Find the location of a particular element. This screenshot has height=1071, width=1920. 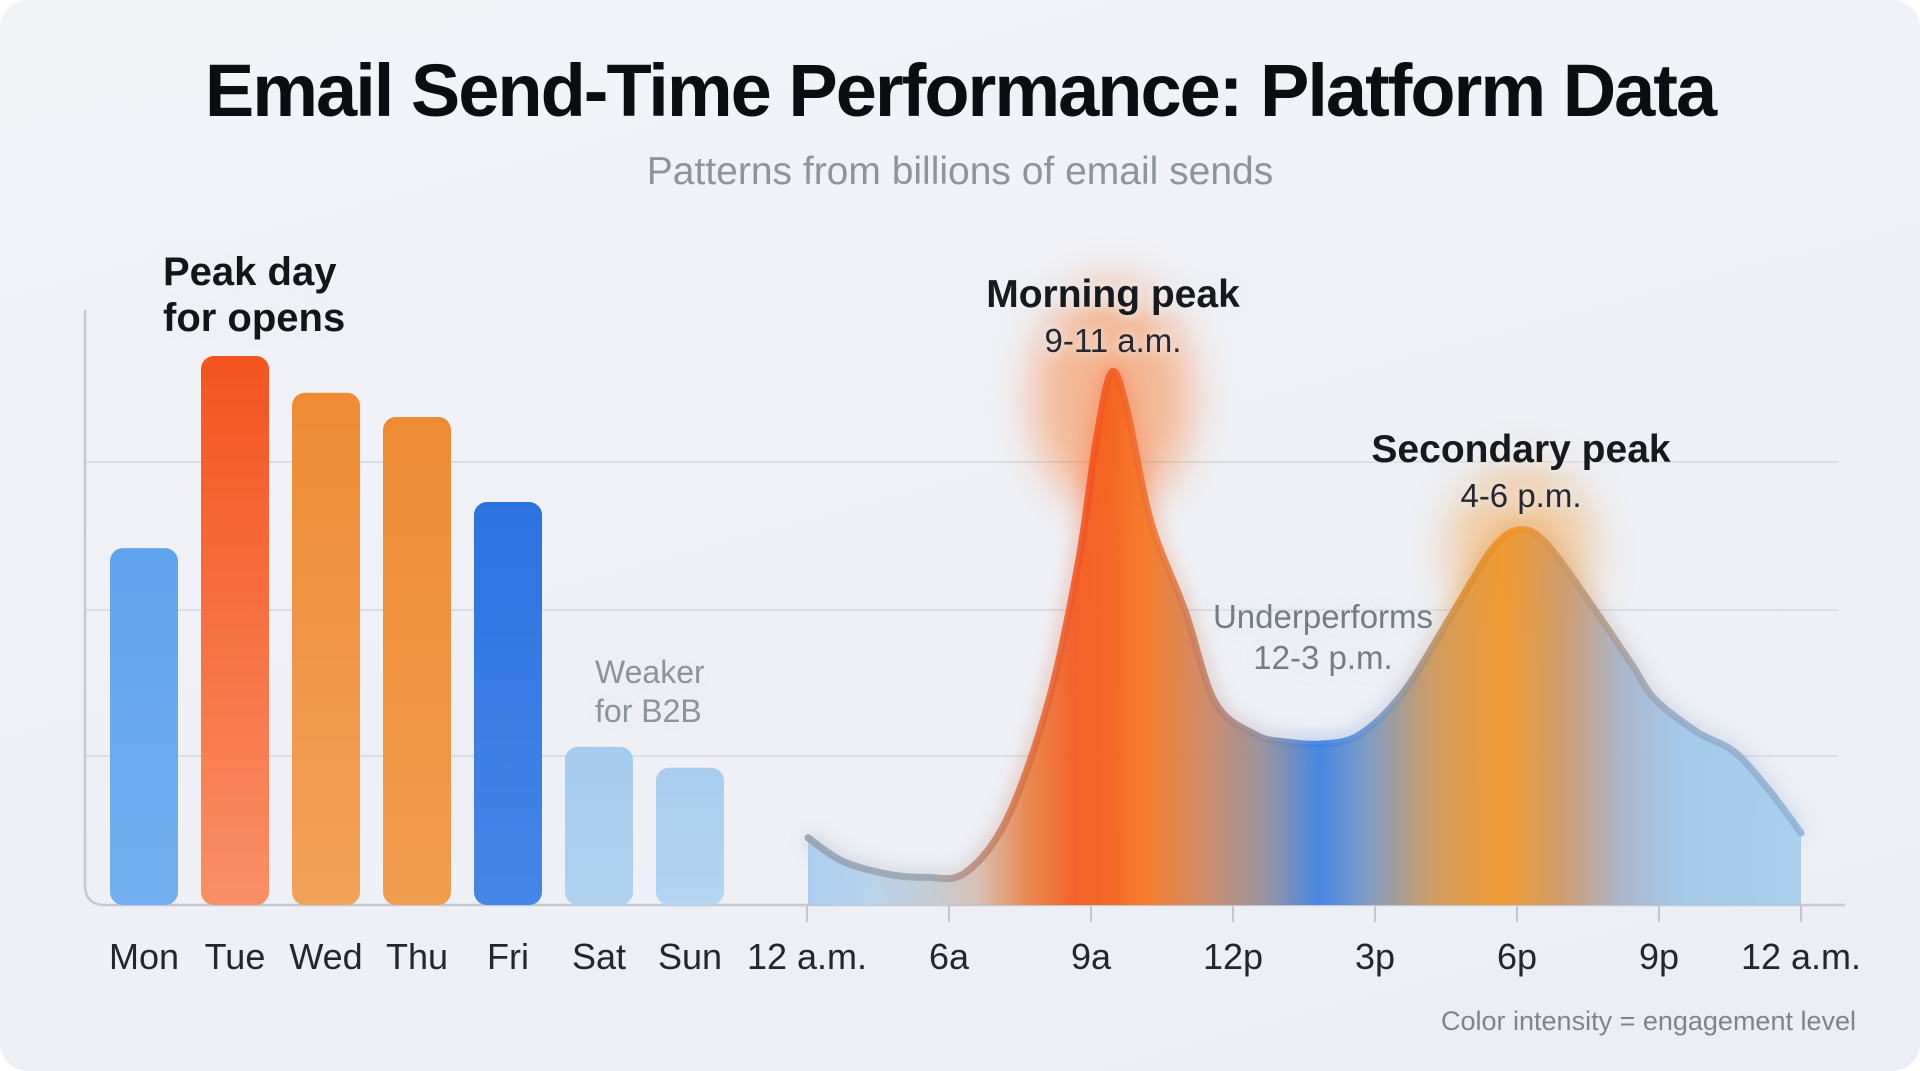

bar-fri is located at coordinates (508, 703).